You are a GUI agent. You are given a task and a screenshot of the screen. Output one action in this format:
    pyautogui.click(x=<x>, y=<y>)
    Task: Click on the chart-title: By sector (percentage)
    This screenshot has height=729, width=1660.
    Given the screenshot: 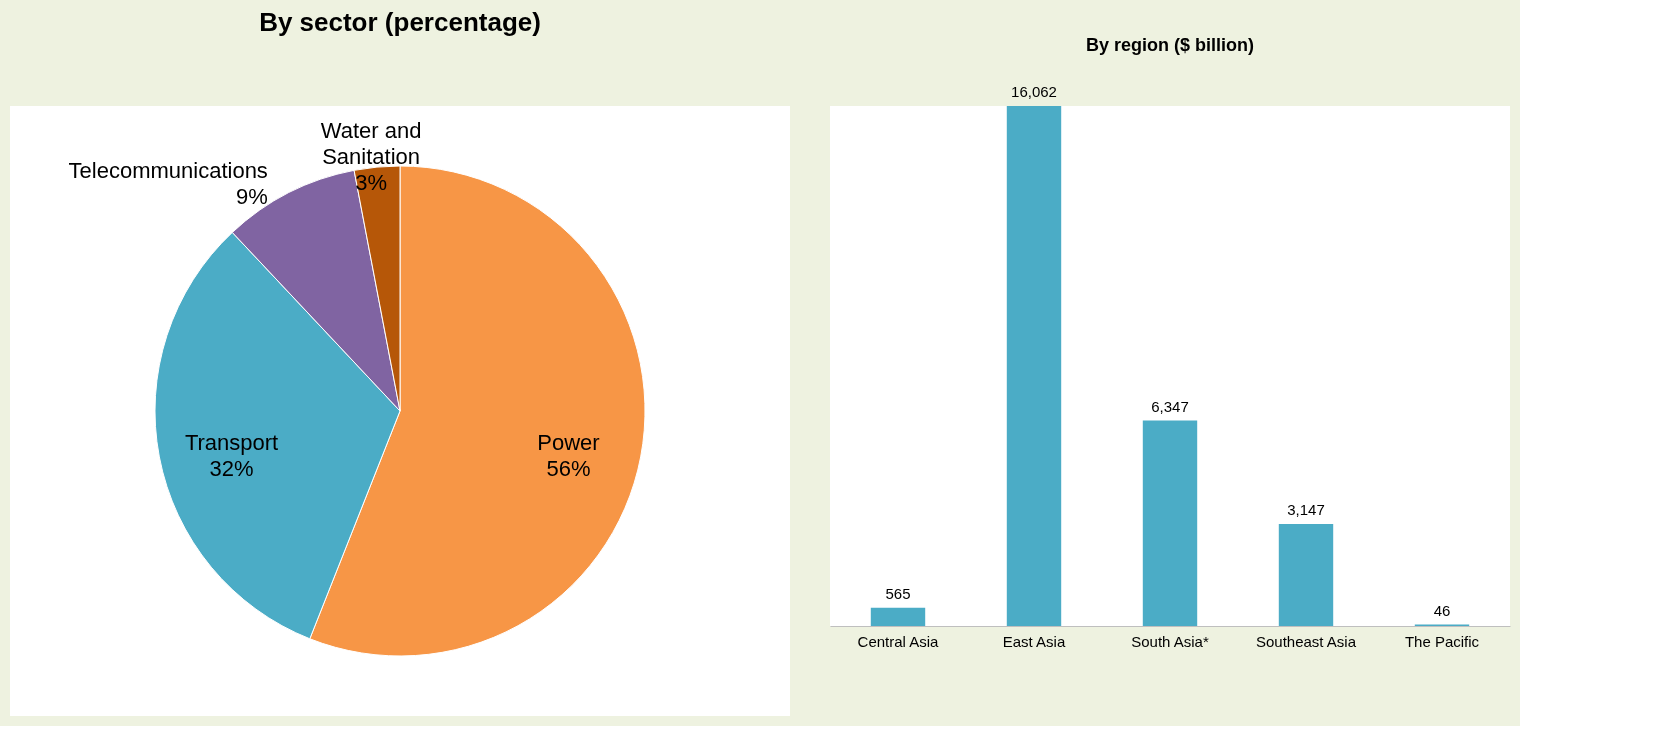 What is the action you would take?
    pyautogui.click(x=400, y=22)
    